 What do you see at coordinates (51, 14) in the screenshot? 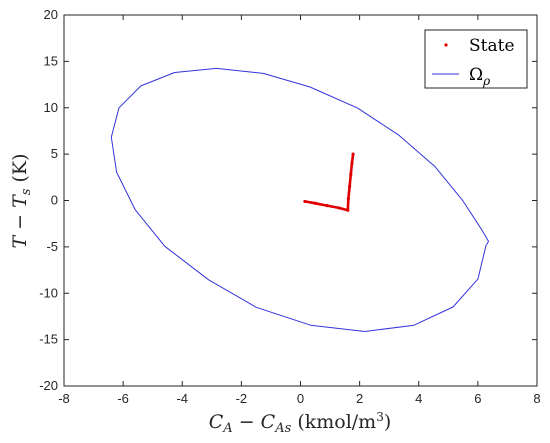
I see `y-tick-label: 20` at bounding box center [51, 14].